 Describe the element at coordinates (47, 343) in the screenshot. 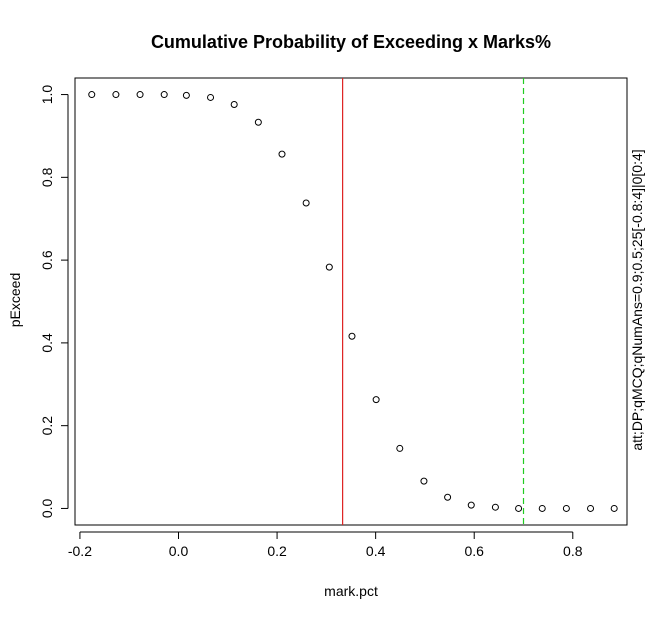

I see `y-tick-label: 0.4` at that location.